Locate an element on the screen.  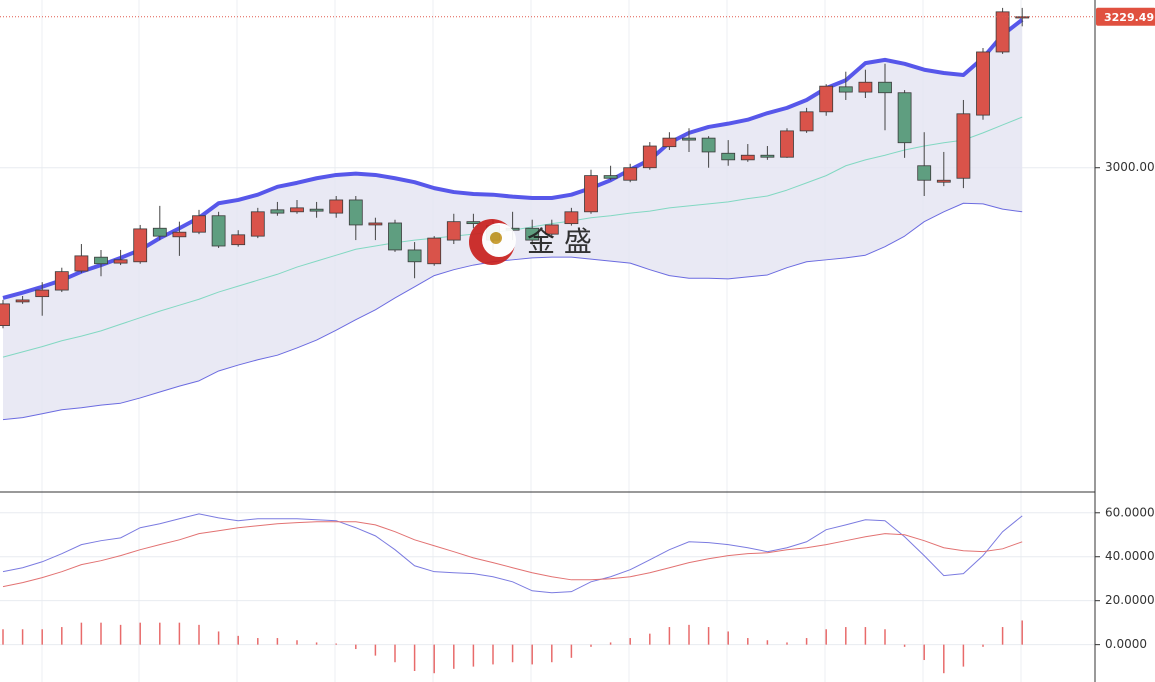
last-price-box is located at coordinates (1125, 16).